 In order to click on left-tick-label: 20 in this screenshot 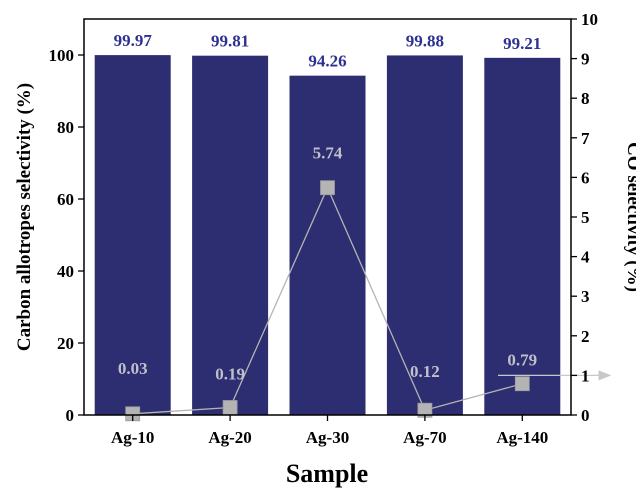, I will do `click(65, 343)`.